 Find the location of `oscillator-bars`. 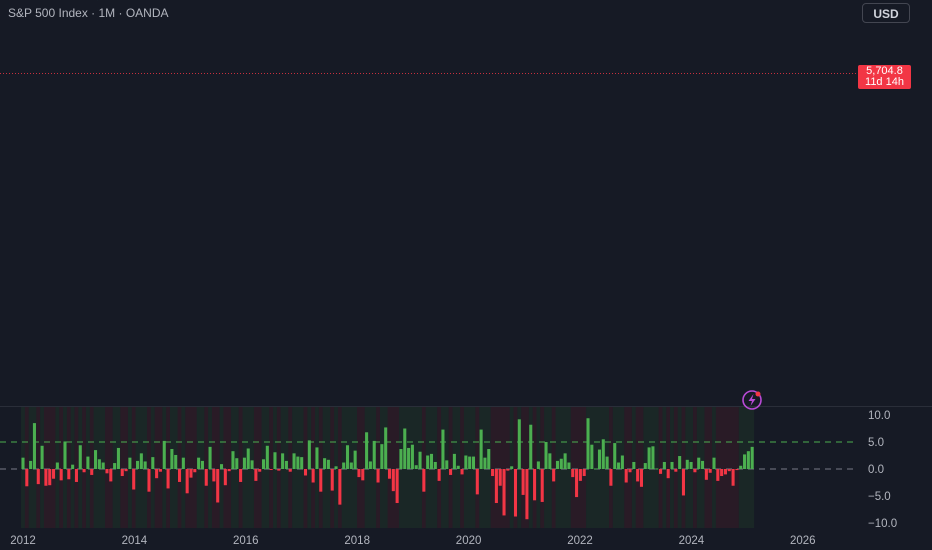

oscillator-bars is located at coordinates (387, 469).